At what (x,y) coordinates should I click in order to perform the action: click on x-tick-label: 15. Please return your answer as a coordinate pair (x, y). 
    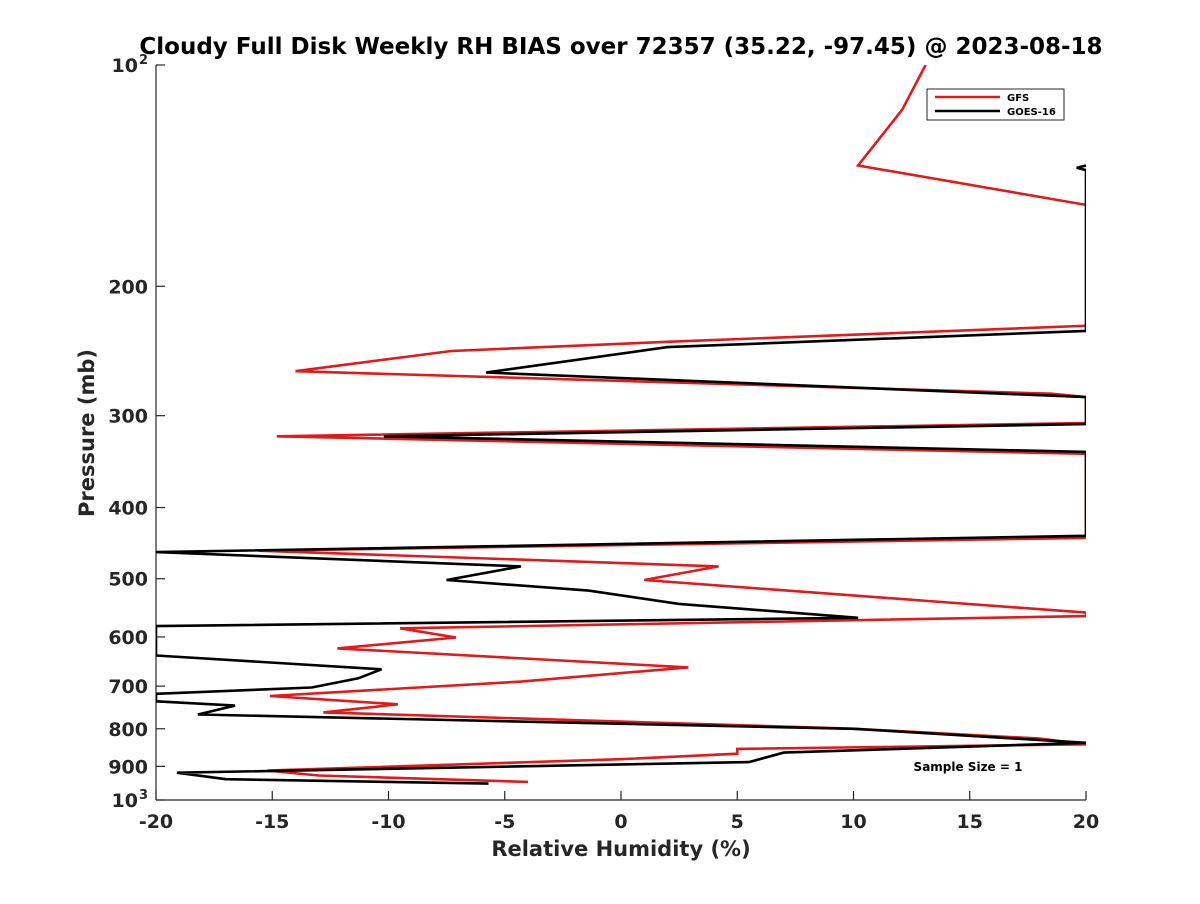
    Looking at the image, I should click on (970, 822).